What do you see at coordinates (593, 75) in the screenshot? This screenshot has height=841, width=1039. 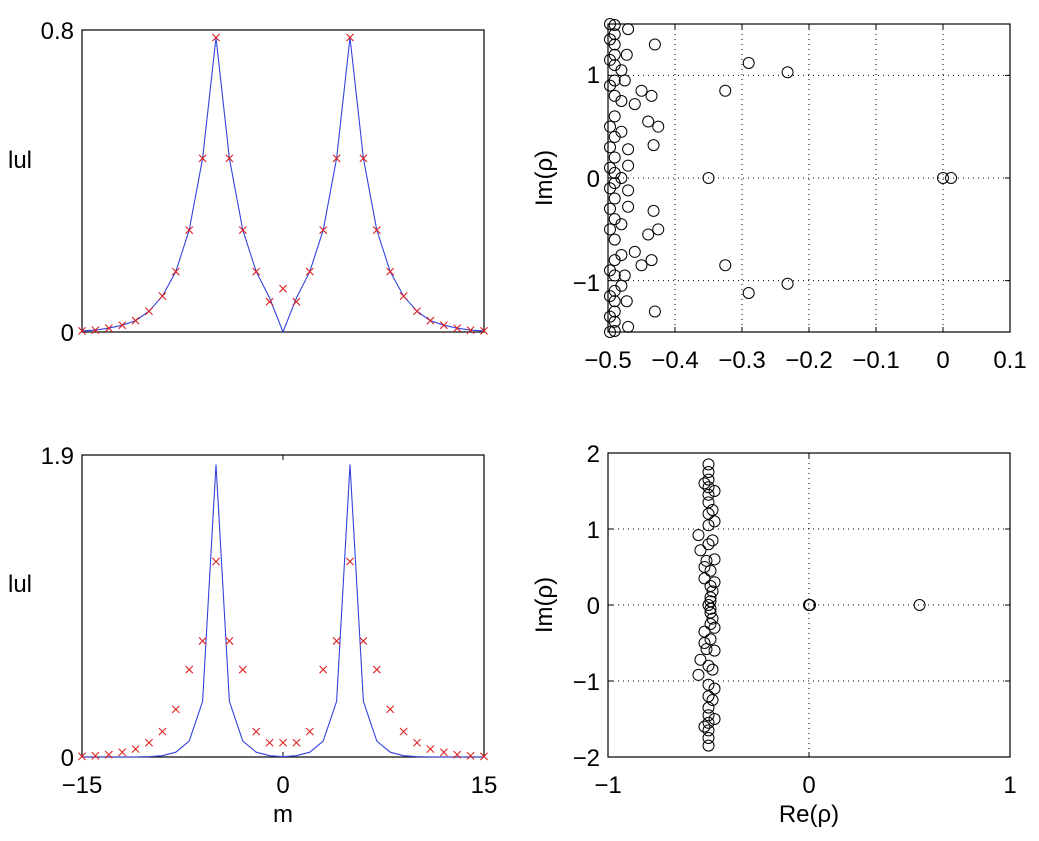 I see `ytick-label: 1` at bounding box center [593, 75].